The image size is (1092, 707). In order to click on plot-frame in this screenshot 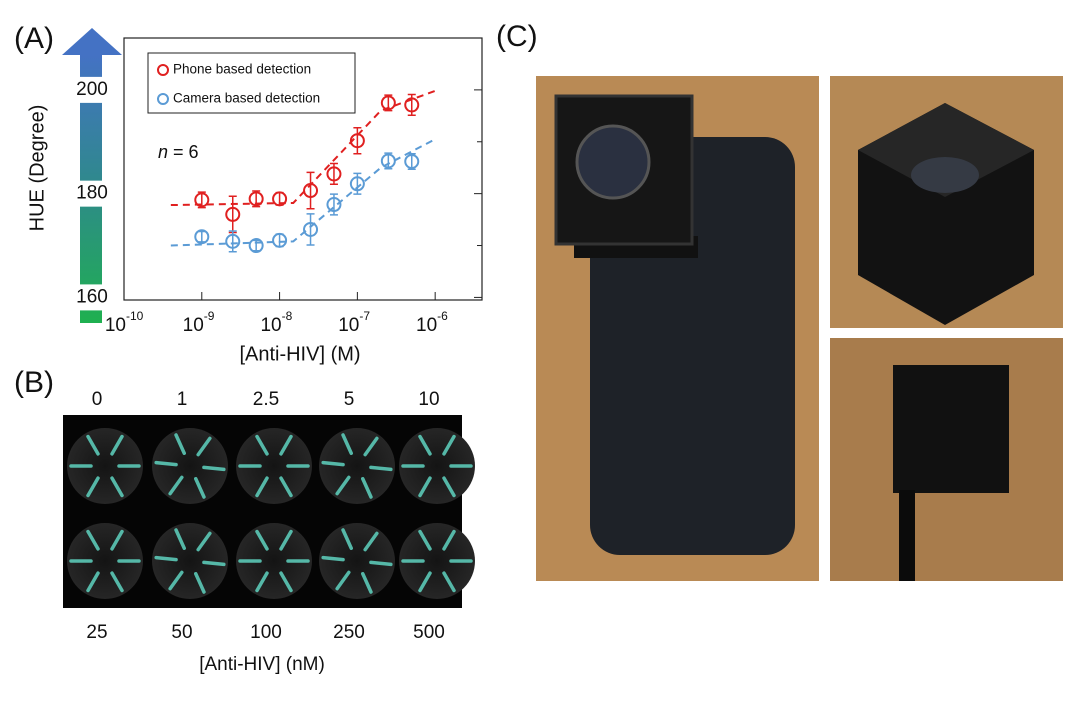, I will do `click(303, 169)`.